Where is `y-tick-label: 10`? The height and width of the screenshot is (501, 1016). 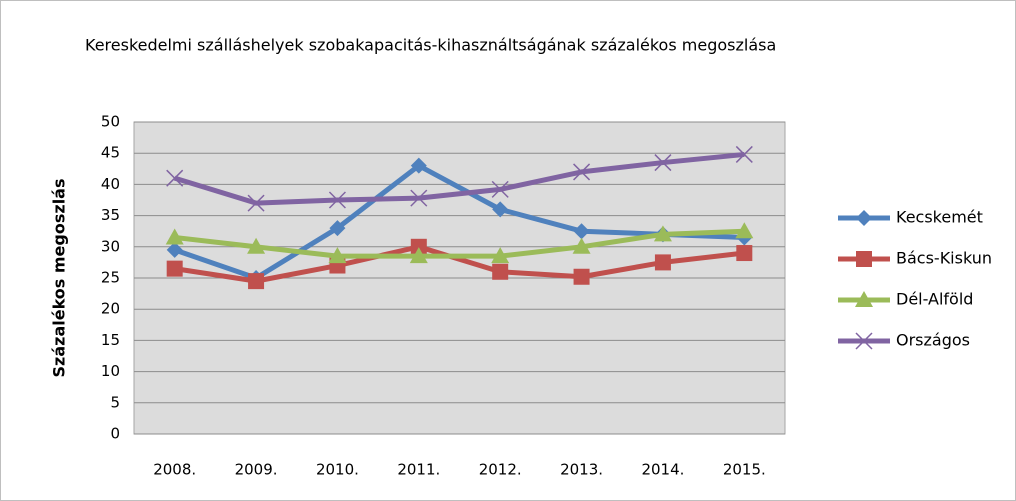
y-tick-label: 10 is located at coordinates (110, 371).